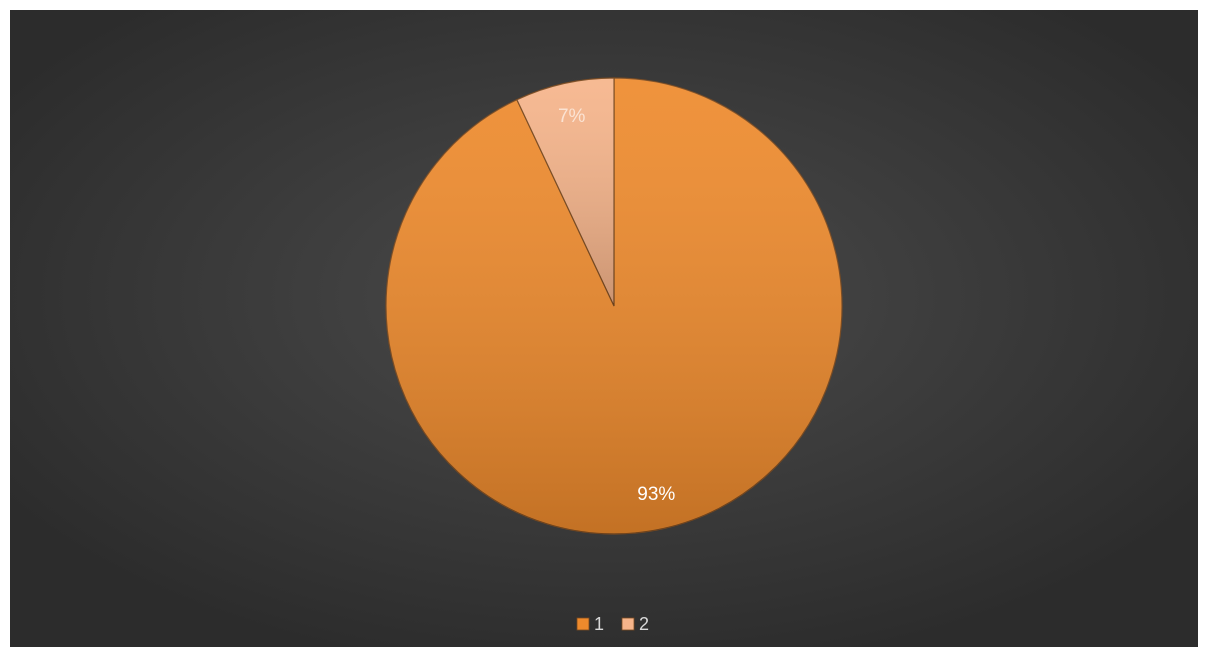 The width and height of the screenshot is (1208, 657). Describe the element at coordinates (644, 624) in the screenshot. I see `legend-label: 2` at that location.